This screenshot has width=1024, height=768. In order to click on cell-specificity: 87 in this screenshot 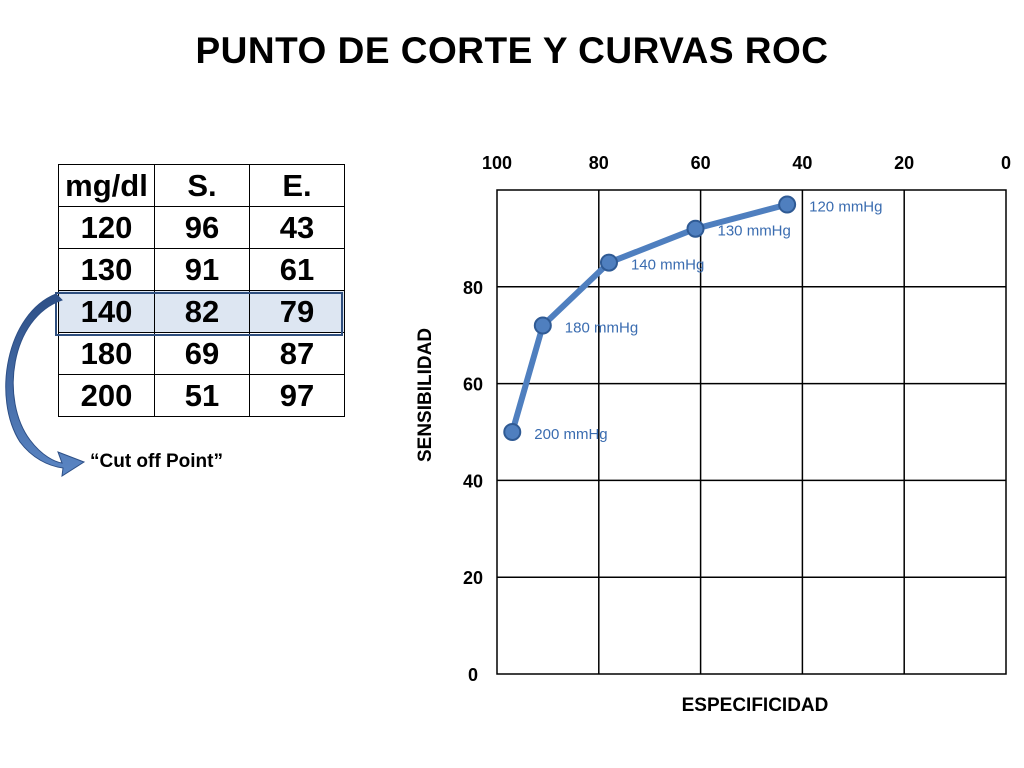, I will do `click(297, 353)`.